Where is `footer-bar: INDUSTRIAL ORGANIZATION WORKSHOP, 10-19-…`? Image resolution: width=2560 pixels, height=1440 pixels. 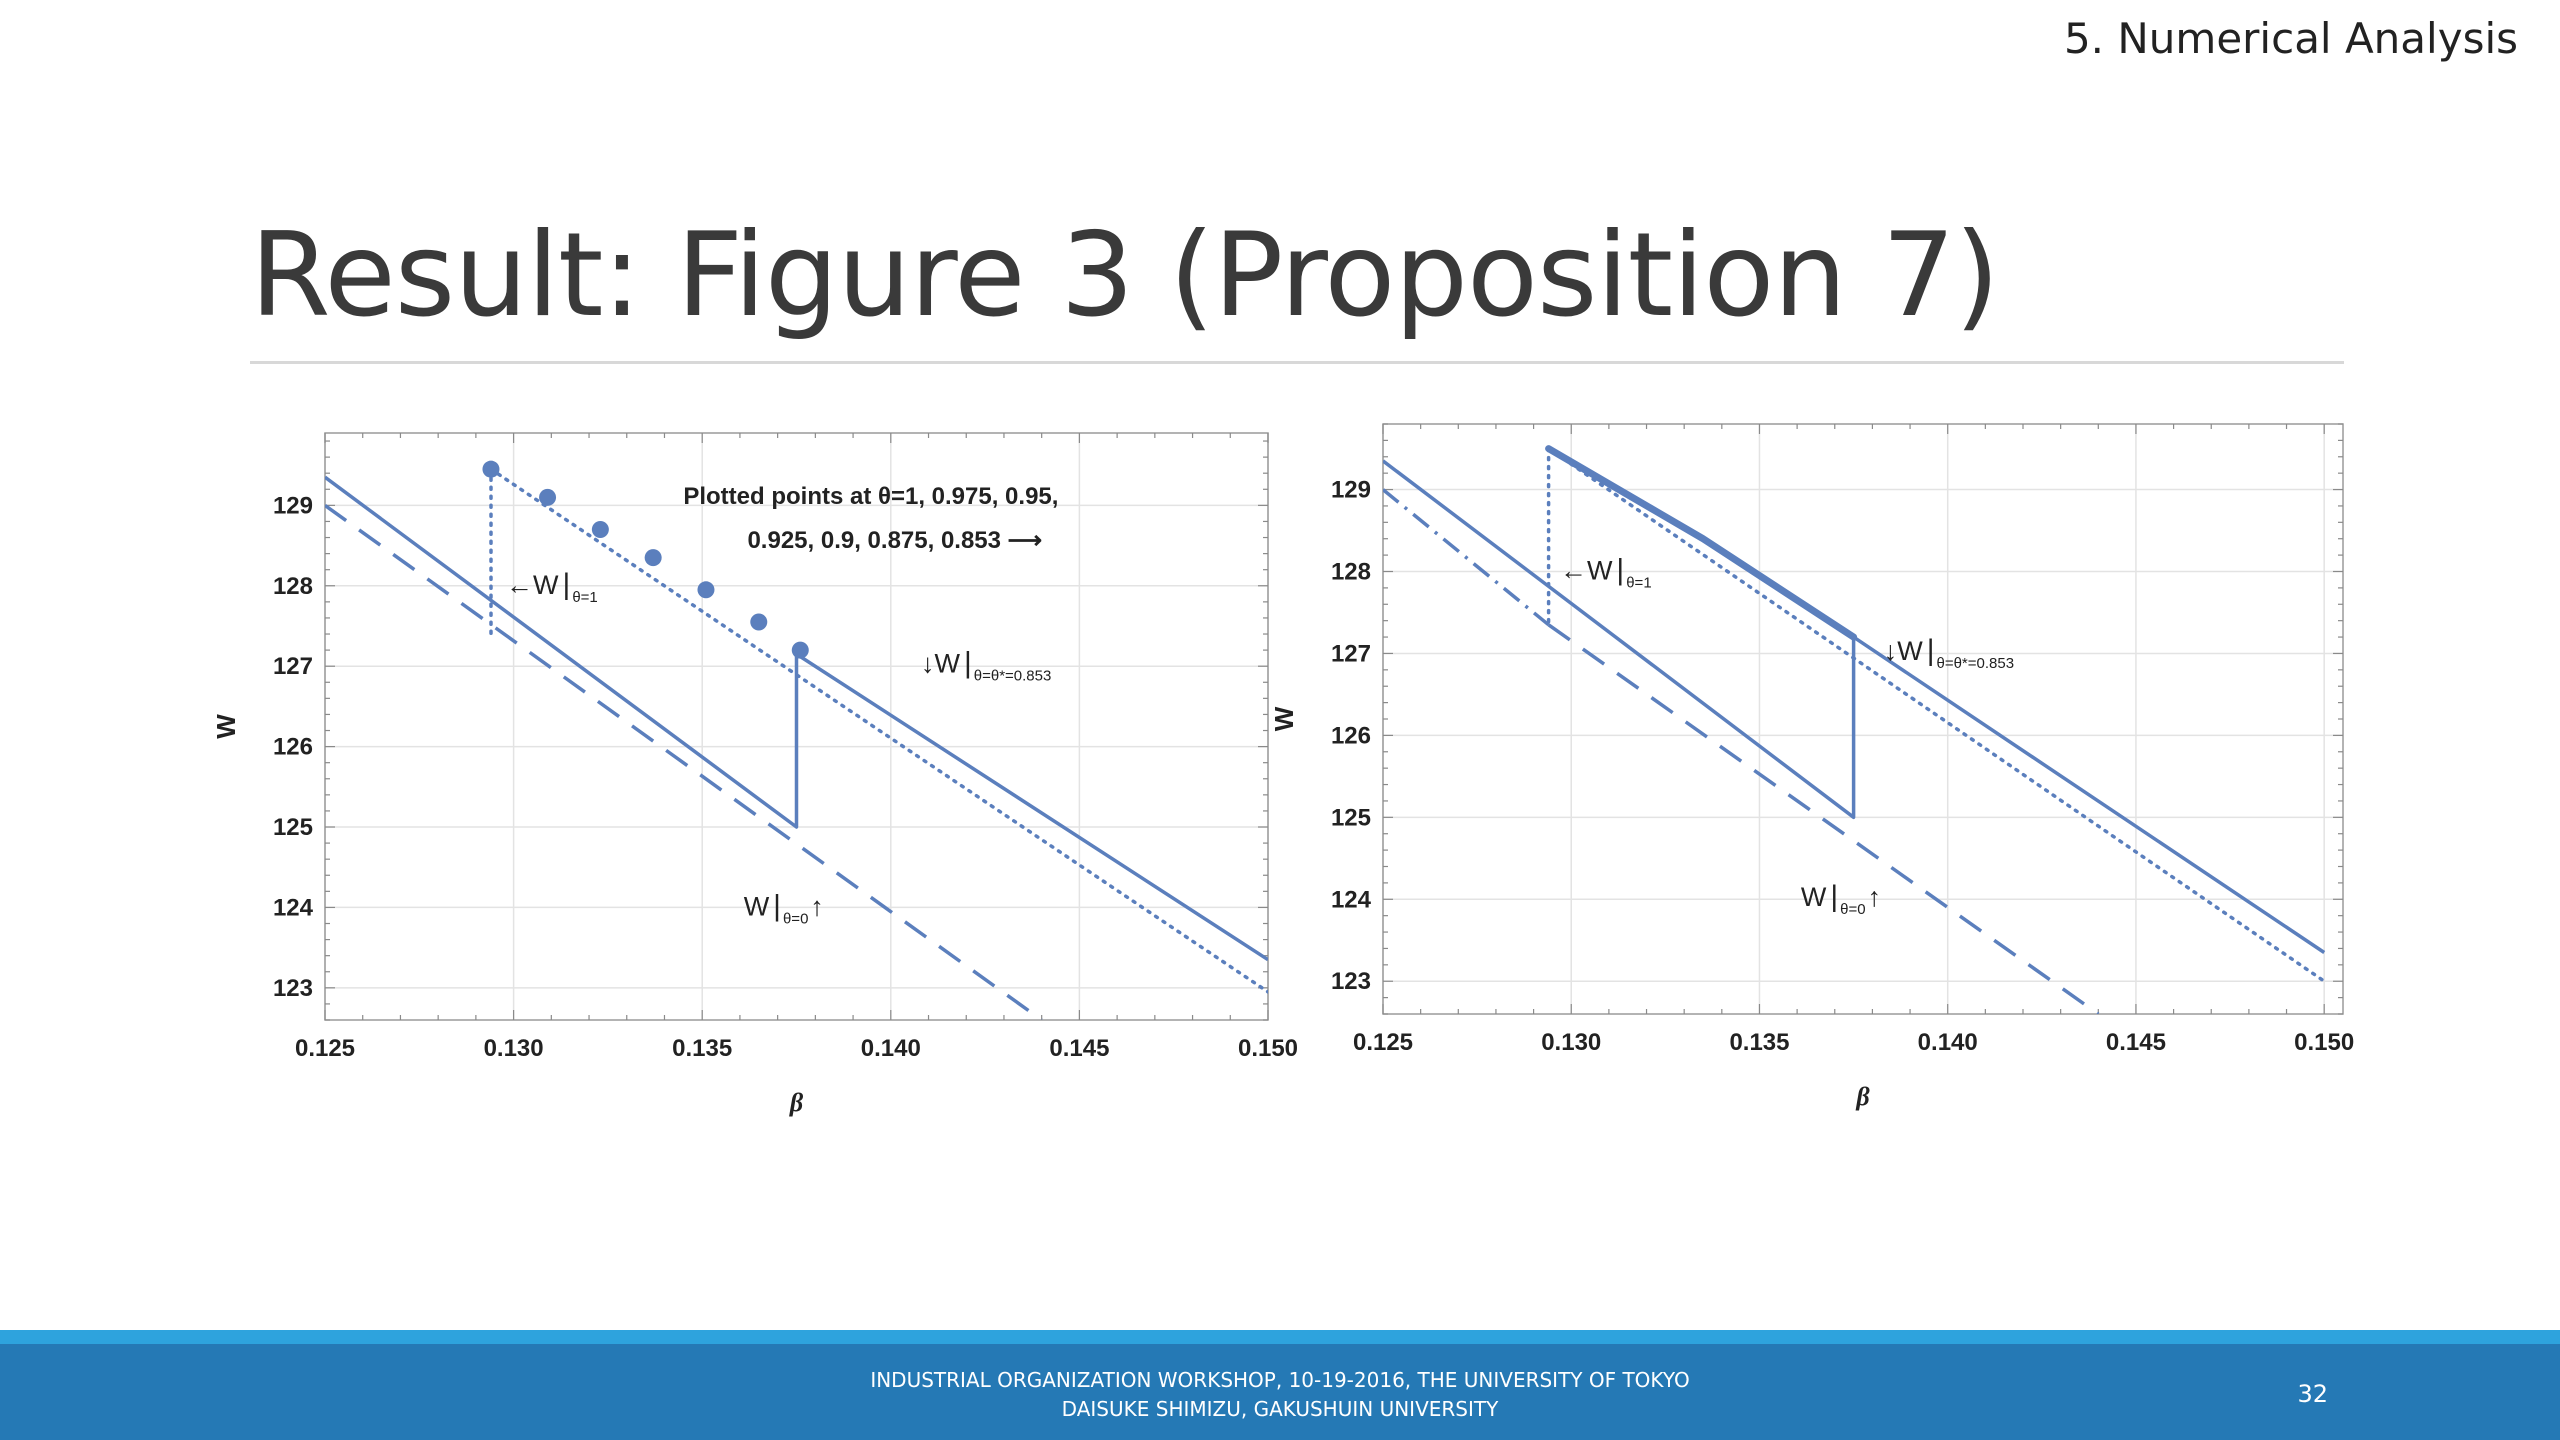
footer-bar: INDUSTRIAL ORGANIZATION WORKSHOP, 10-19-… is located at coordinates (1280, 1392).